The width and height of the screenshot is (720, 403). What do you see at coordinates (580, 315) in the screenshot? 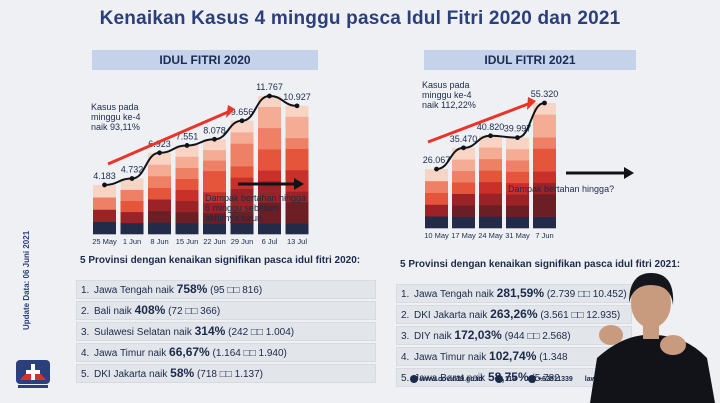
I see `item-detail: (3.561 □□ 12.935)` at bounding box center [580, 315].